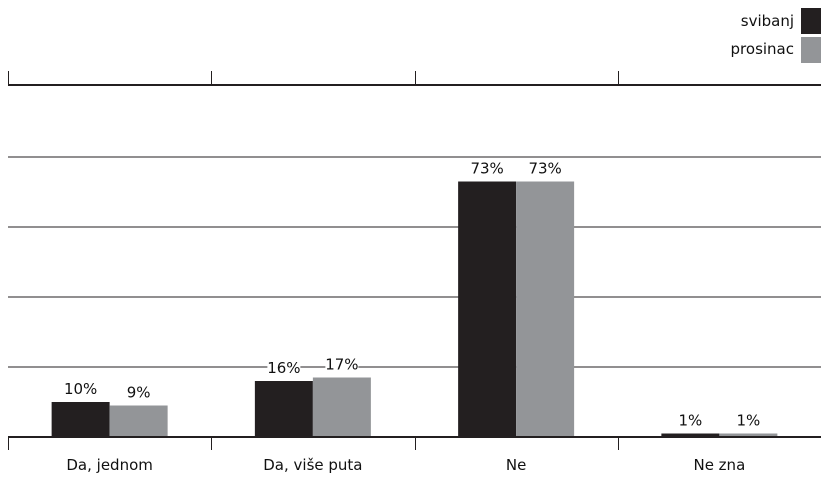  I want to click on category-label: Da, više puta, so click(312, 465).